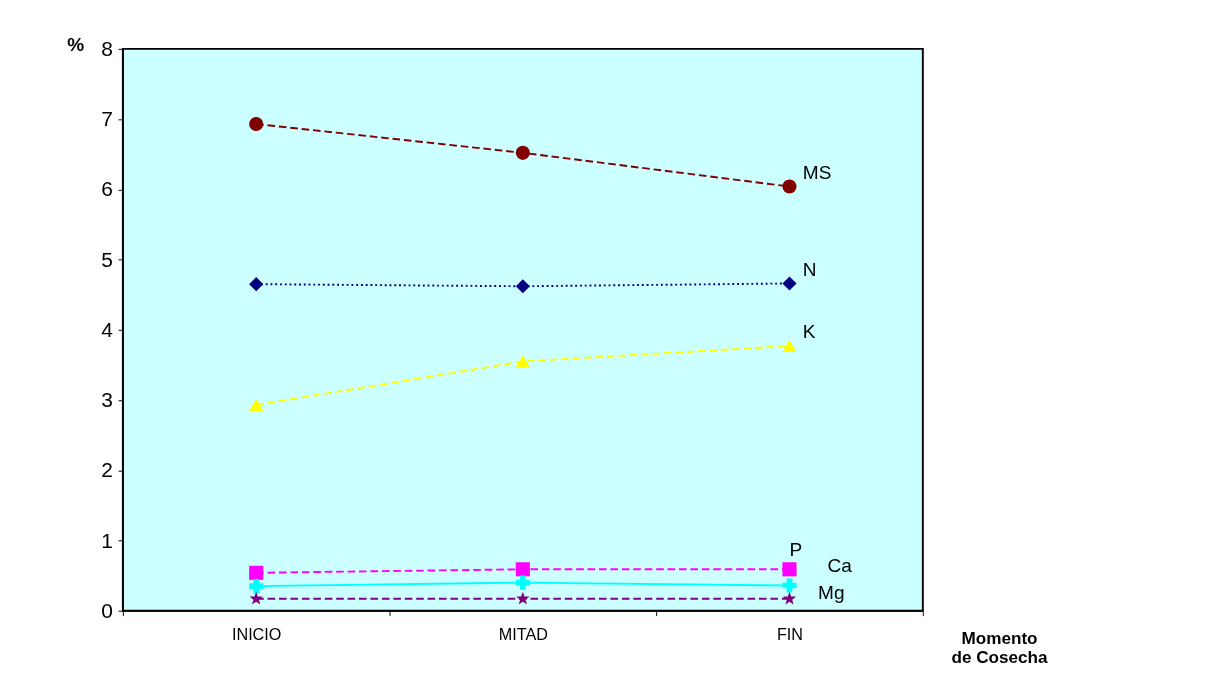 The height and width of the screenshot is (694, 1219). I want to click on y-tick-label: 3, so click(107, 400).